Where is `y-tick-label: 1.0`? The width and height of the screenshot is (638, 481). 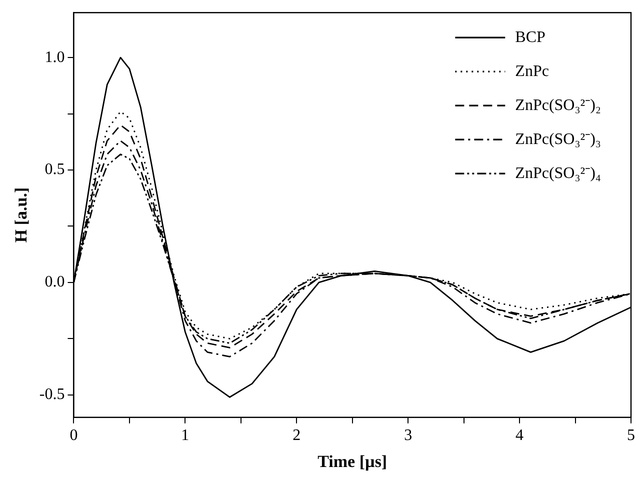
y-tick-label: 1.0 is located at coordinates (54, 57).